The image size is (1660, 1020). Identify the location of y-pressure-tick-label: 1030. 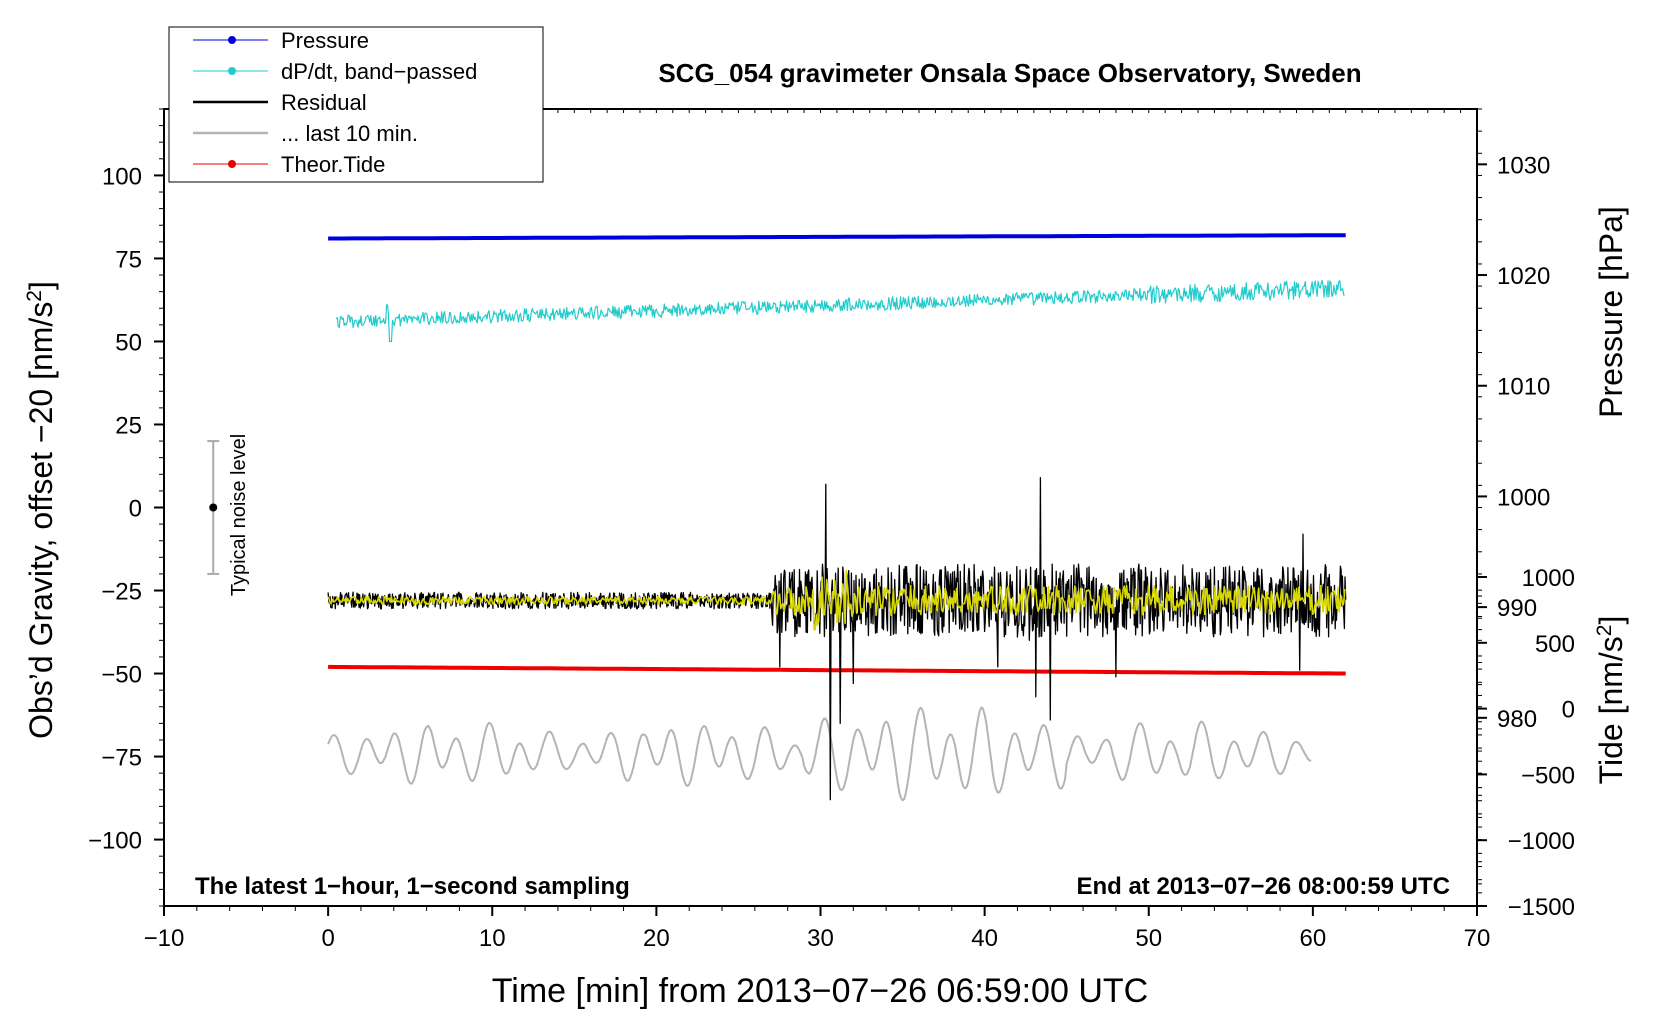
(1523, 165).